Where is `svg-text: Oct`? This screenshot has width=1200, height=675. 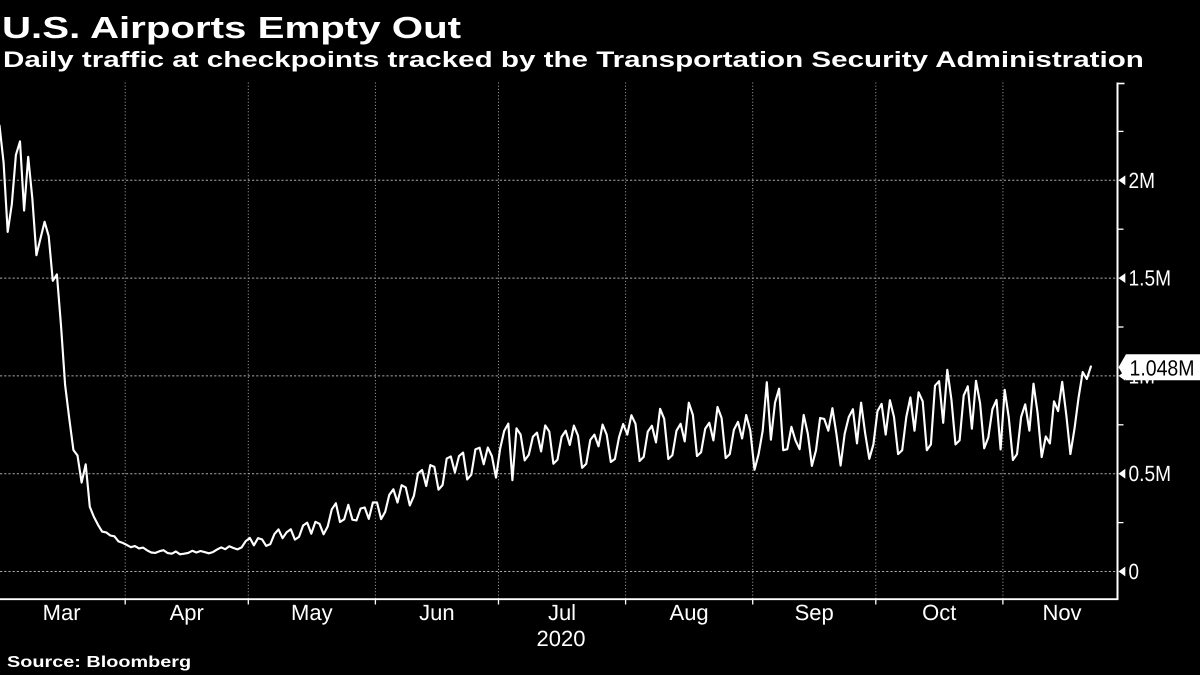 svg-text: Oct is located at coordinates (939, 612).